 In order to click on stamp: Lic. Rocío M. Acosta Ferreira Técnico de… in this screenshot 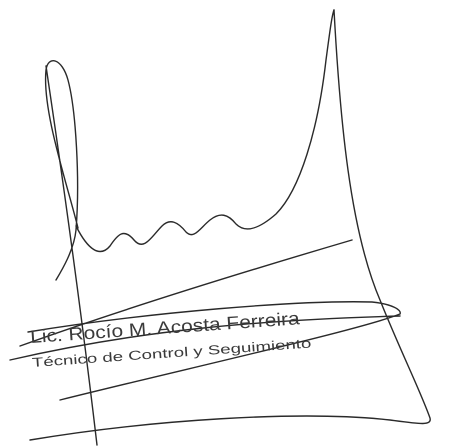, I will do `click(170, 339)`.